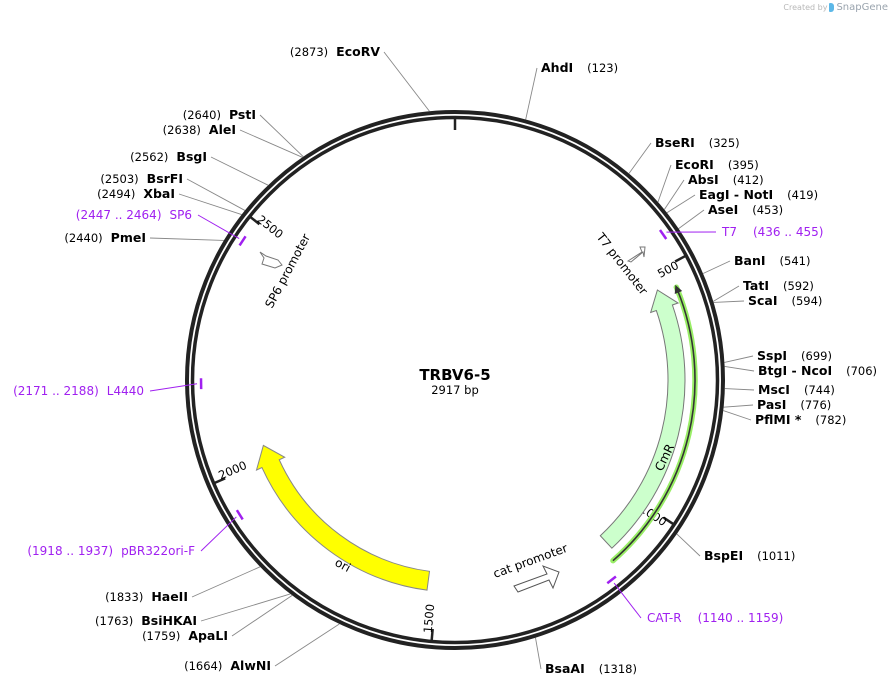 This screenshot has height=687, width=894. Describe the element at coordinates (800, 419) in the screenshot. I see `enzyme-site: PflMI * (782)` at that location.